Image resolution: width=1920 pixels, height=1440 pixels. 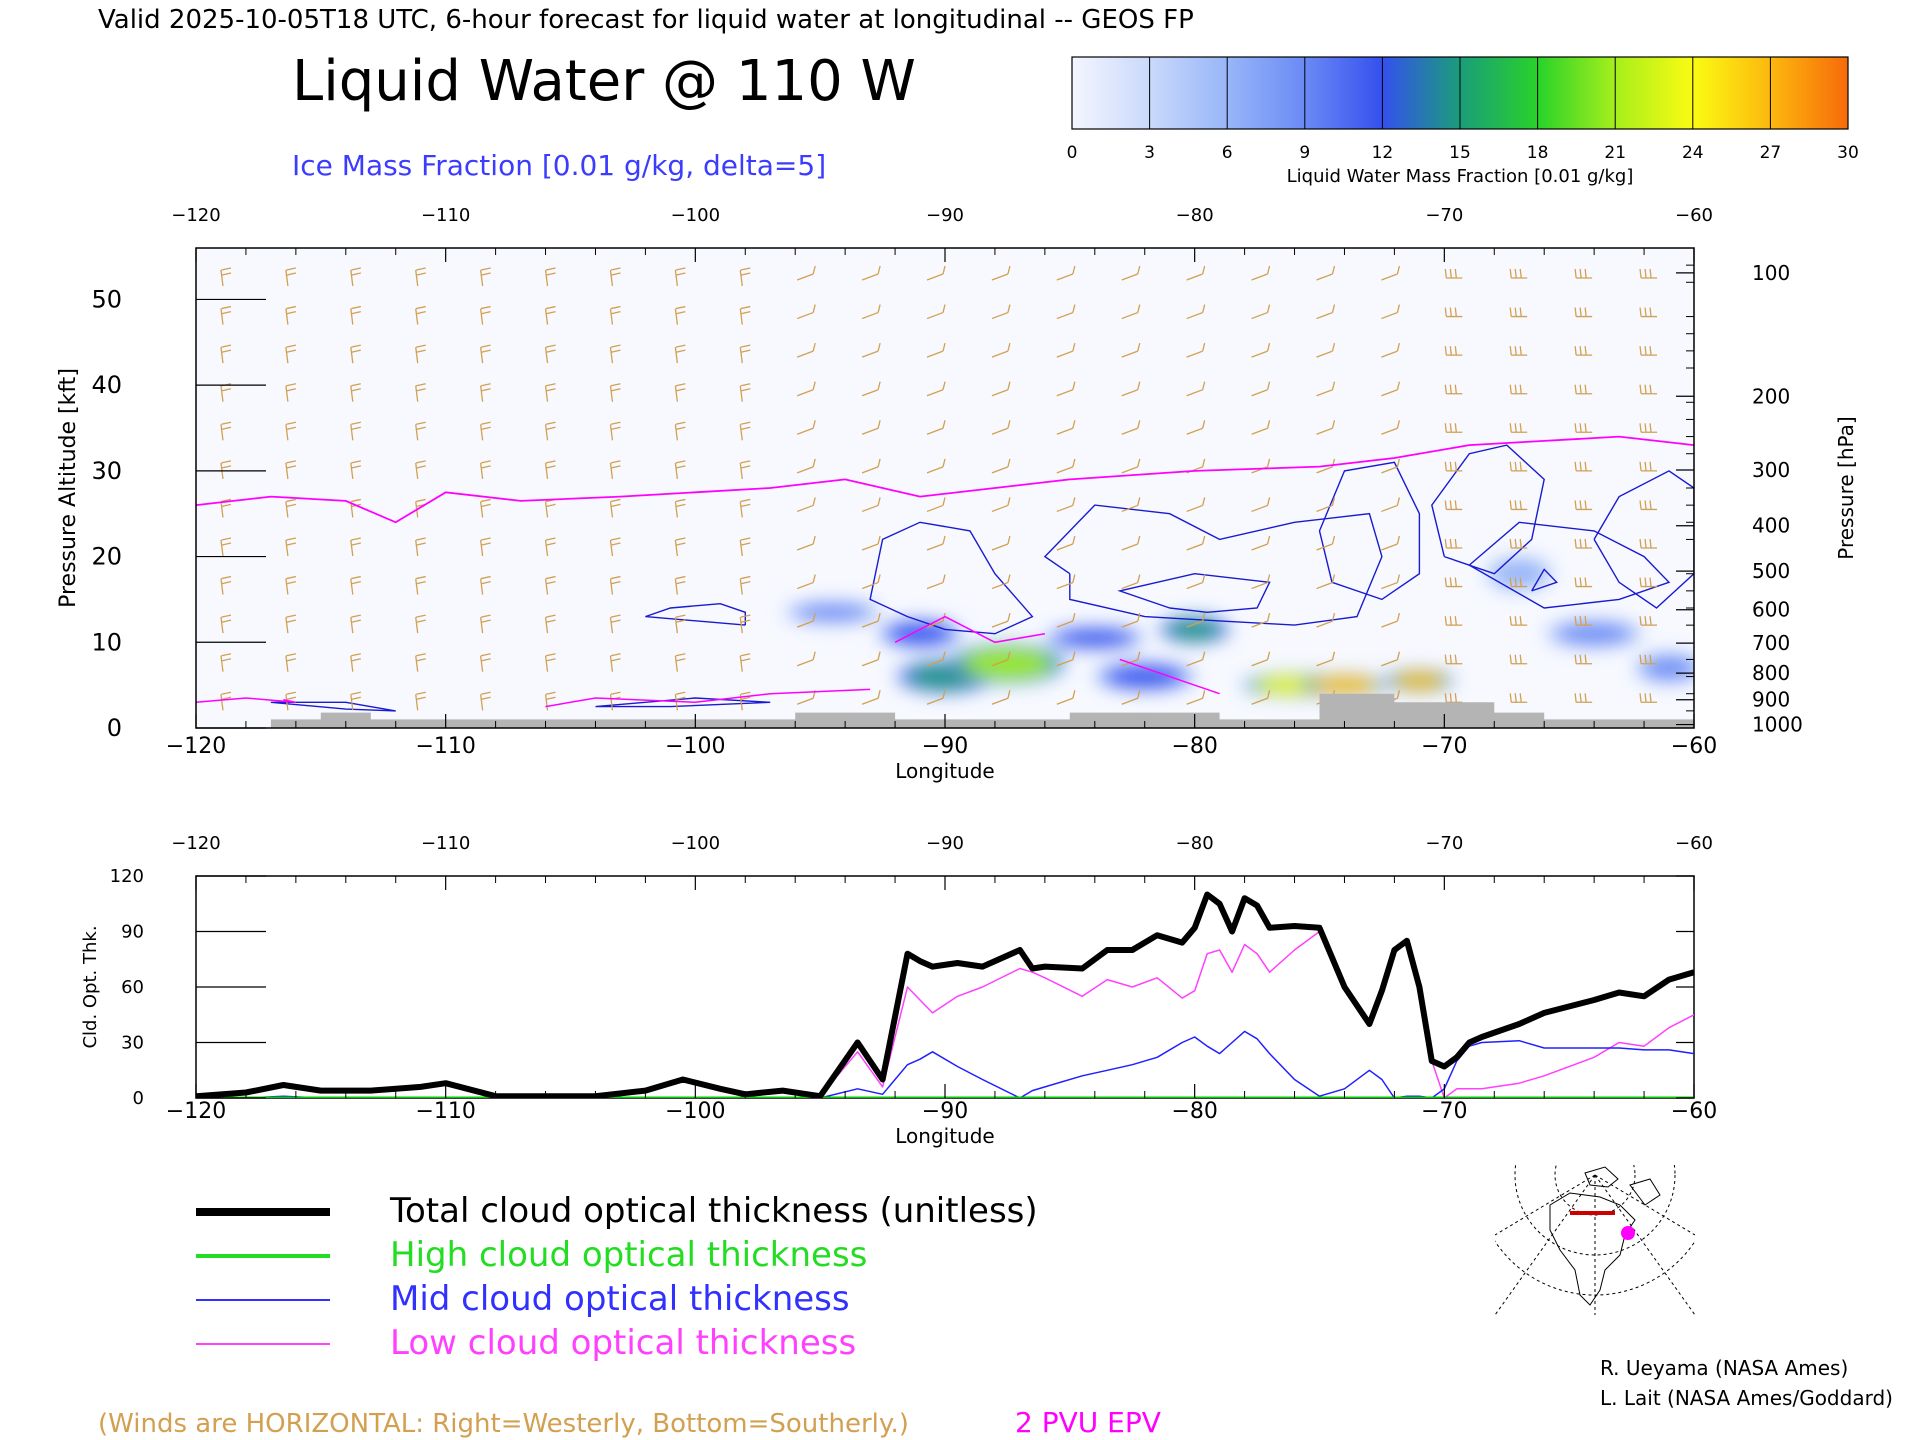 What do you see at coordinates (445, 843) in the screenshot?
I see `x-top-tick-label: −110` at bounding box center [445, 843].